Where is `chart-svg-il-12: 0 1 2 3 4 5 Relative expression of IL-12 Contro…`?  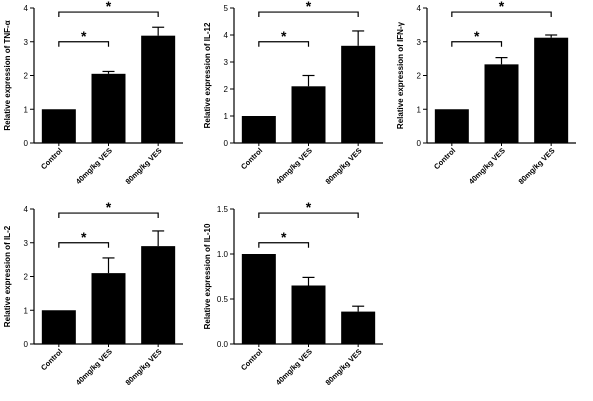
chart-svg-il-12: 0 1 2 3 4 5 Relative expression of IL-12 Contro… is located at coordinates (293, 93).